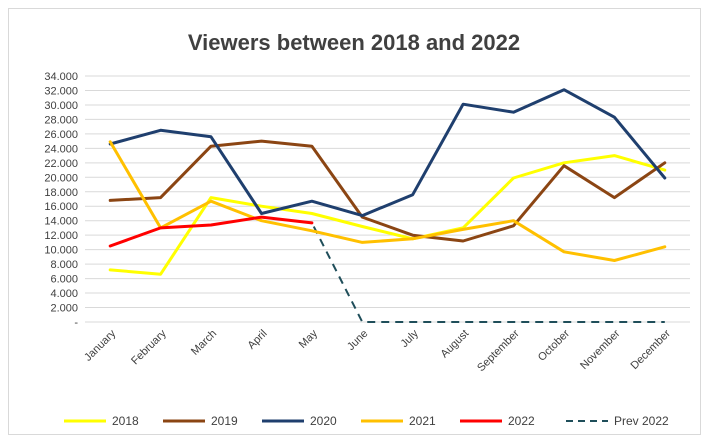 The height and width of the screenshot is (441, 709). Describe the element at coordinates (61, 178) in the screenshot. I see `y-tick-label: 20.000` at that location.